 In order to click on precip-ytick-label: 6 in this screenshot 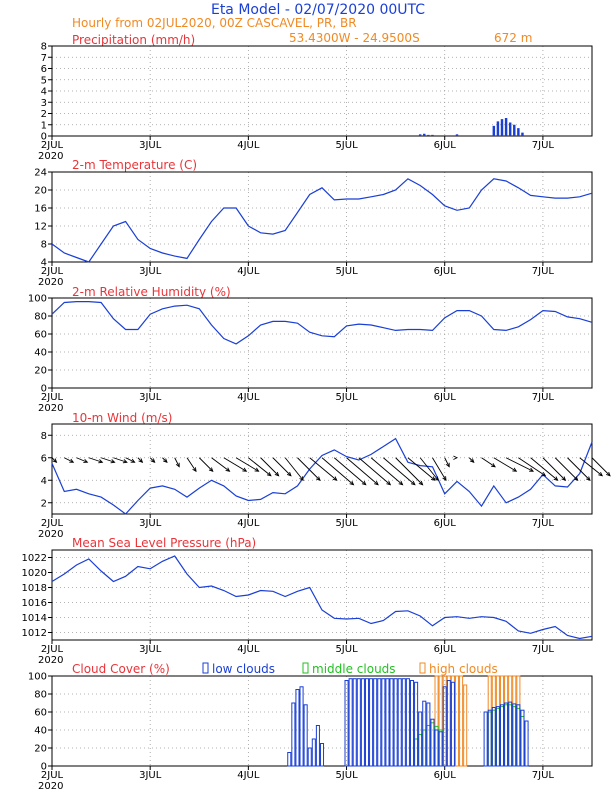, I will do `click(44, 69)`.